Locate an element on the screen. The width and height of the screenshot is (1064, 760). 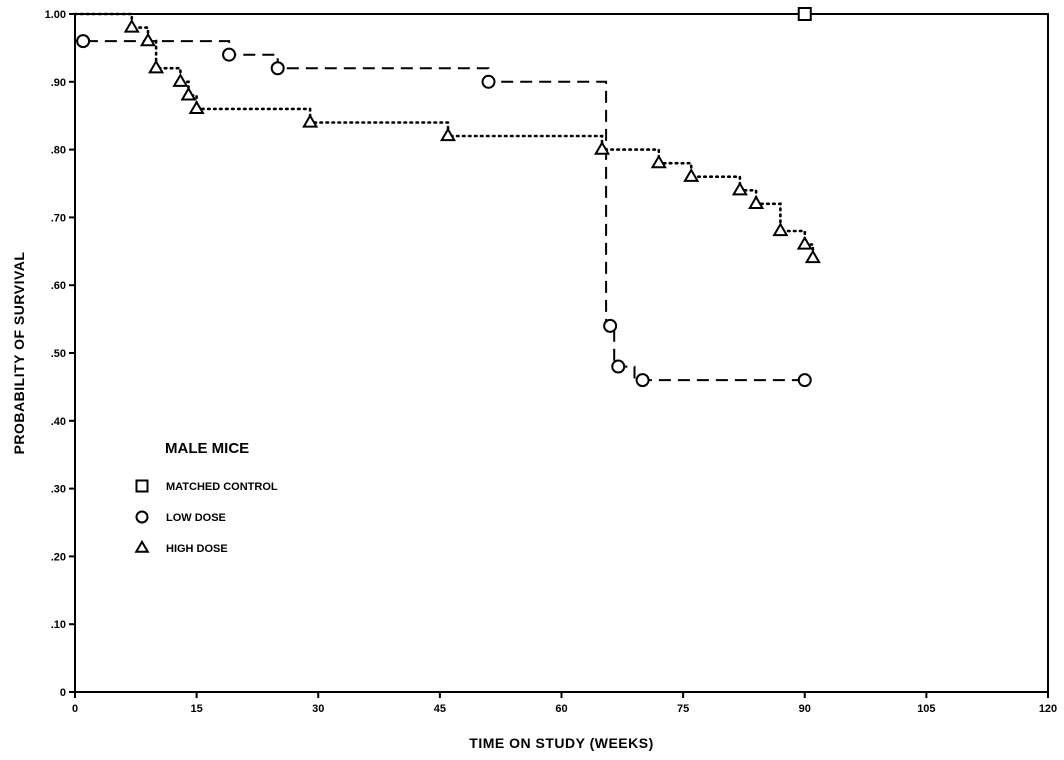
y-tick-label: .40 is located at coordinates (58, 422).